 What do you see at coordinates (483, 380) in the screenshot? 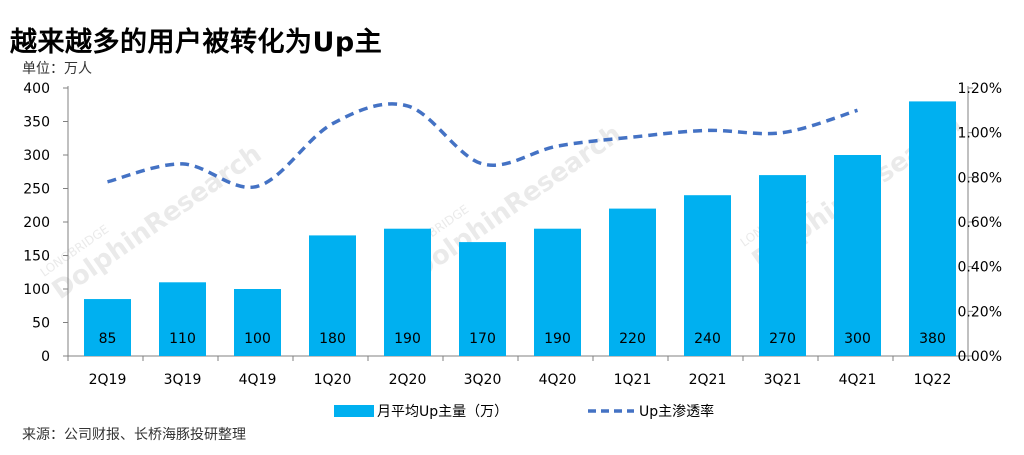
I see `x-tick-label: 3Q20` at bounding box center [483, 380].